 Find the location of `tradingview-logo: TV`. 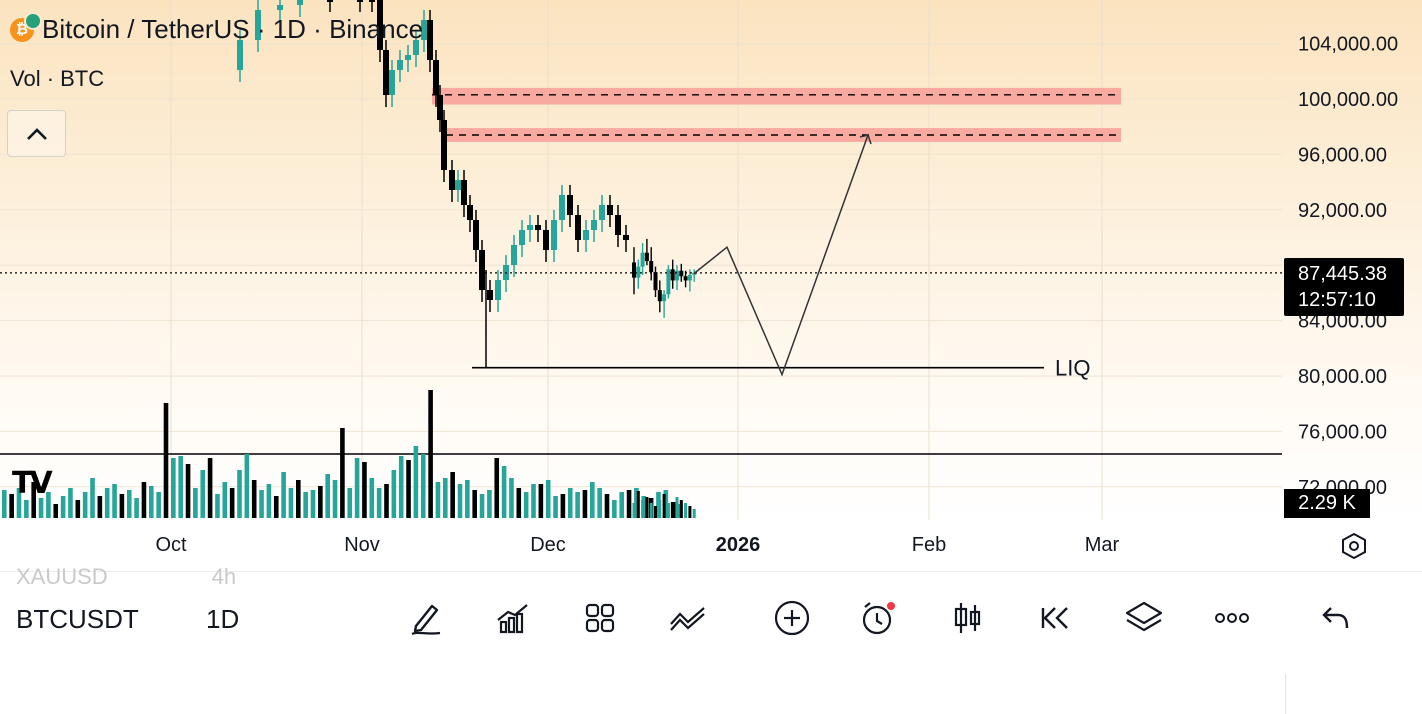

tradingview-logo: TV is located at coordinates (32, 483).